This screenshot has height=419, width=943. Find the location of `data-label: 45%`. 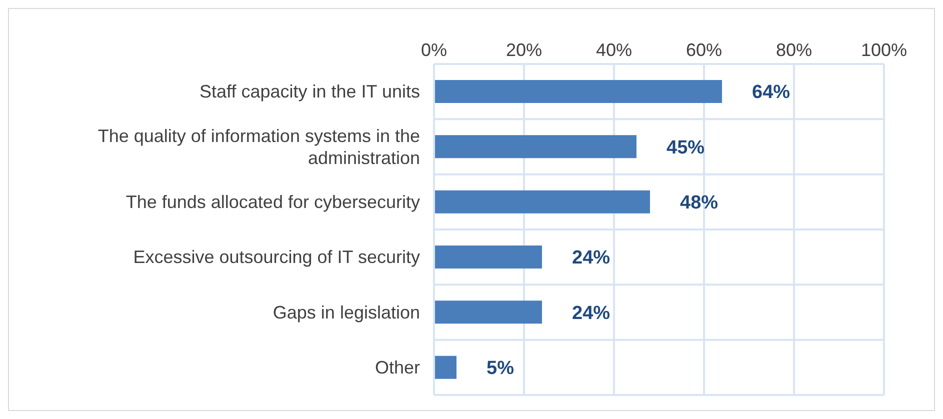

data-label: 45% is located at coordinates (685, 147).